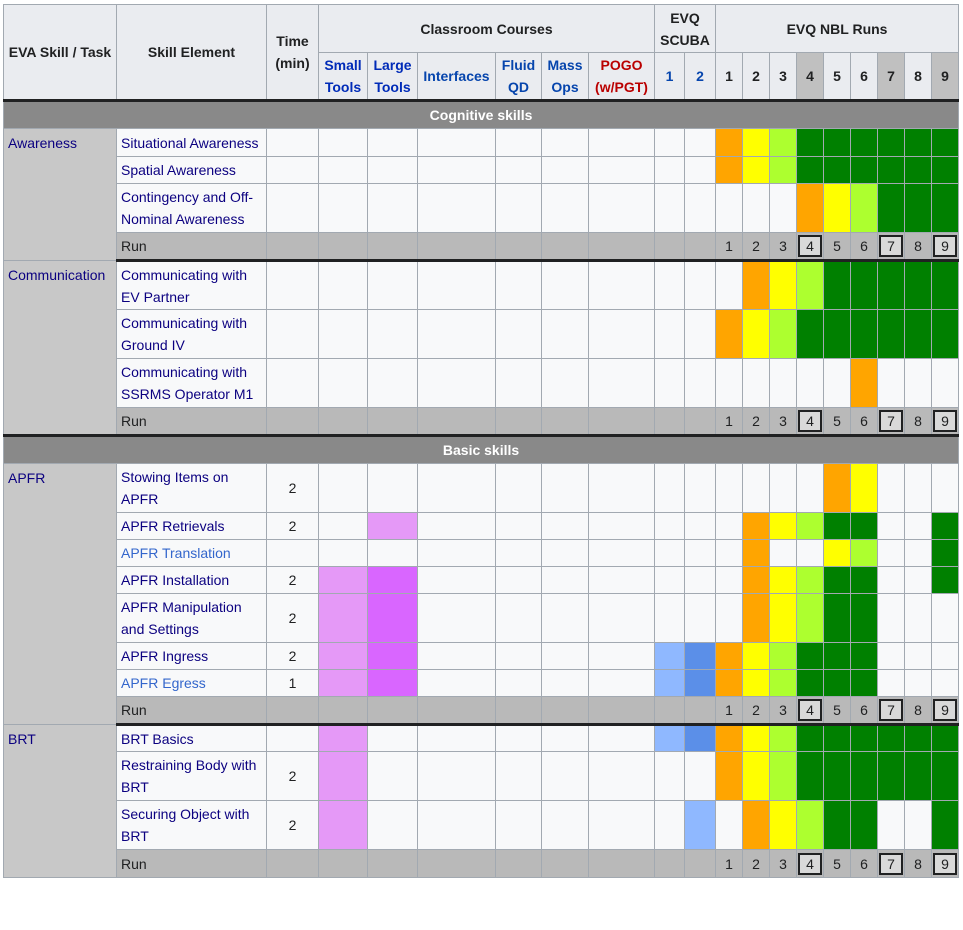  What do you see at coordinates (191, 383) in the screenshot?
I see `element-comm-ssrms: Communicating with SSRMS Operator M1` at bounding box center [191, 383].